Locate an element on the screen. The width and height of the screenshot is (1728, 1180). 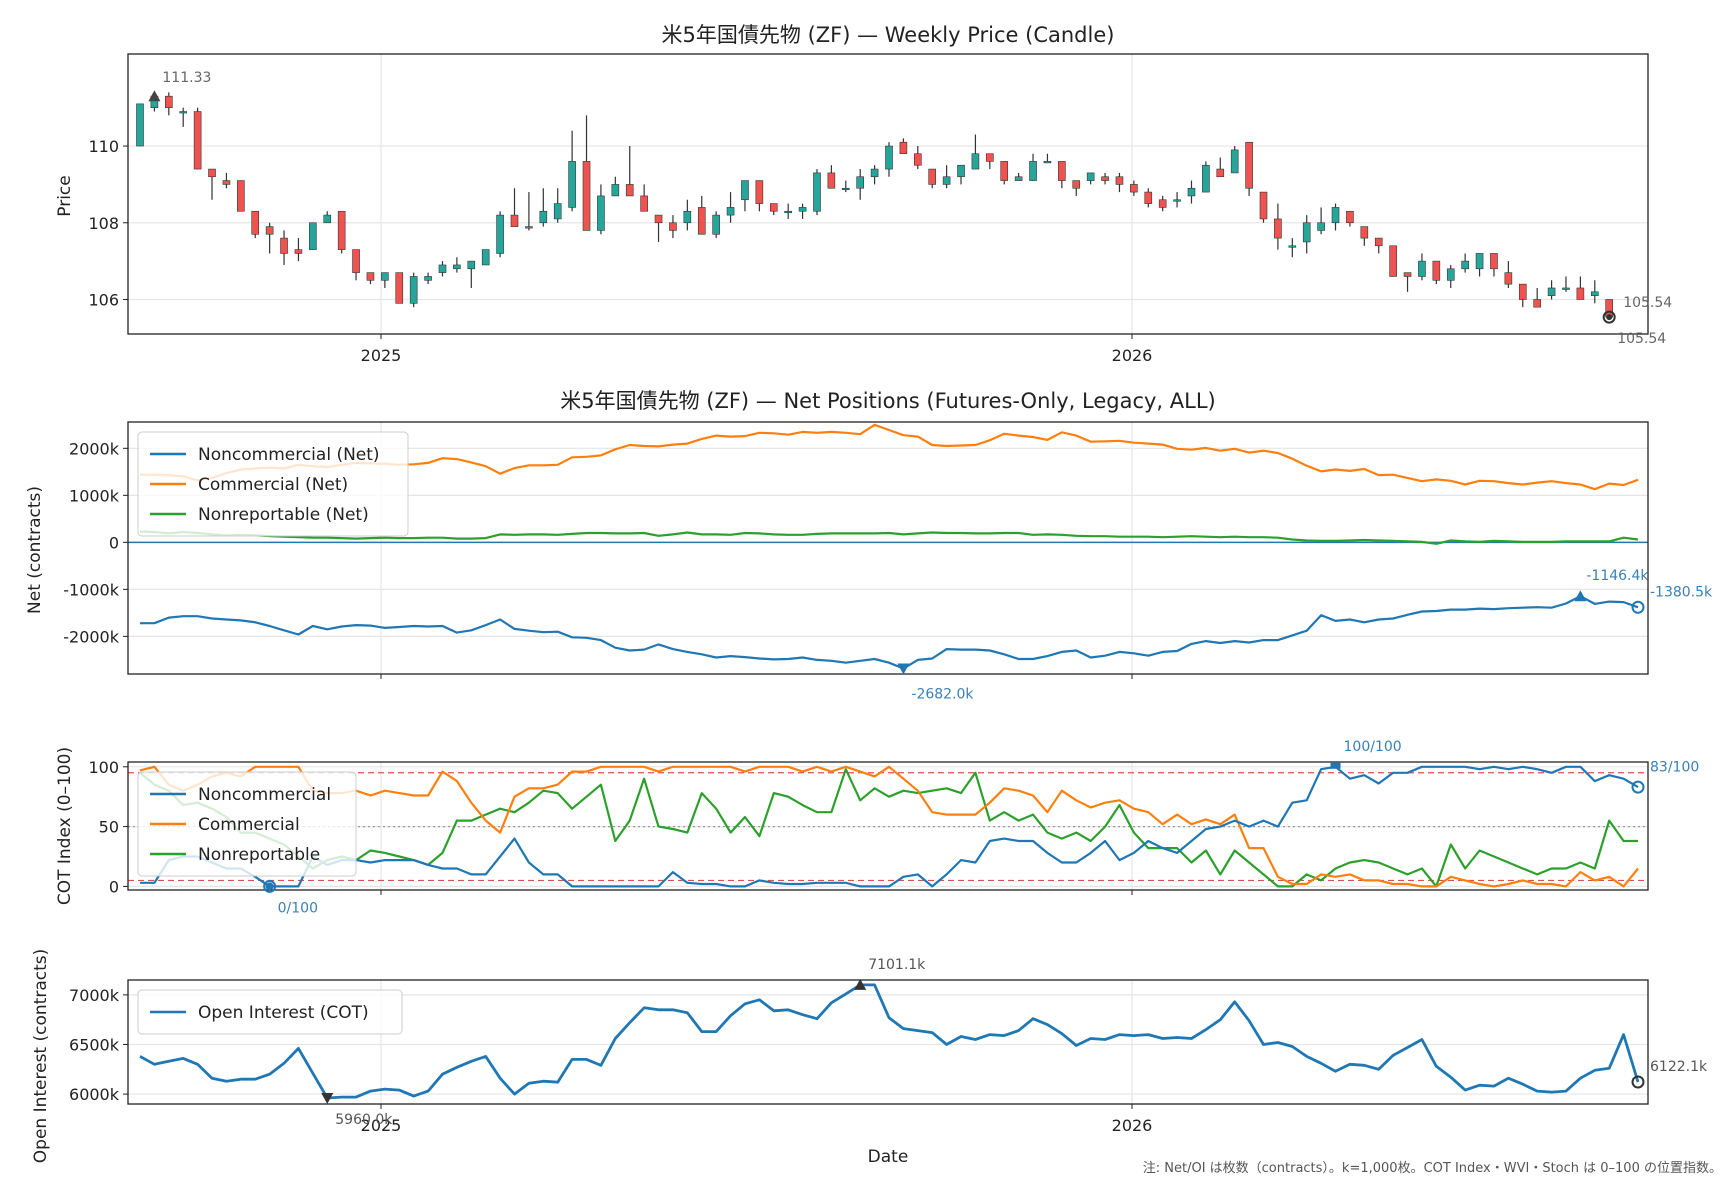
legend-label: Nonreportable is located at coordinates (259, 855).